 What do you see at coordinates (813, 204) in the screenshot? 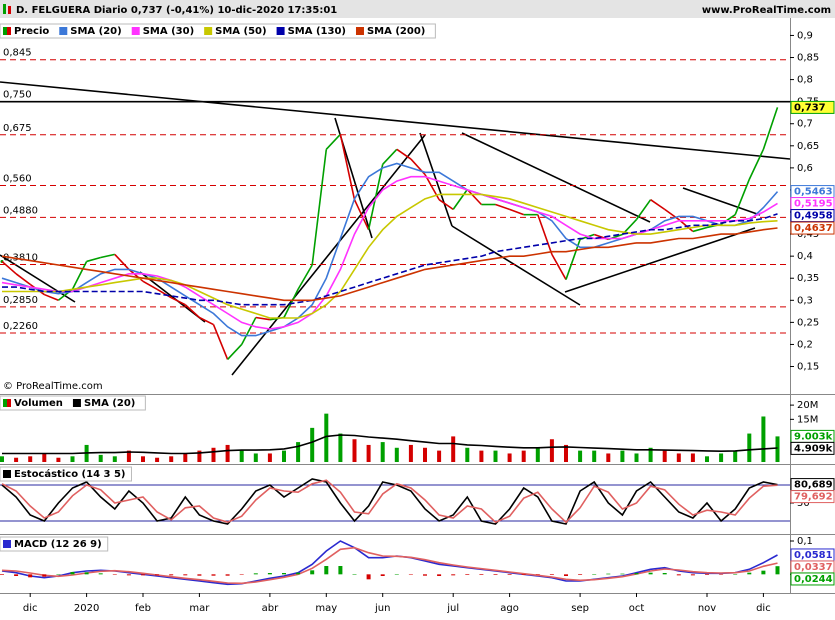
I see `value-label: 0,5195` at bounding box center [813, 204].